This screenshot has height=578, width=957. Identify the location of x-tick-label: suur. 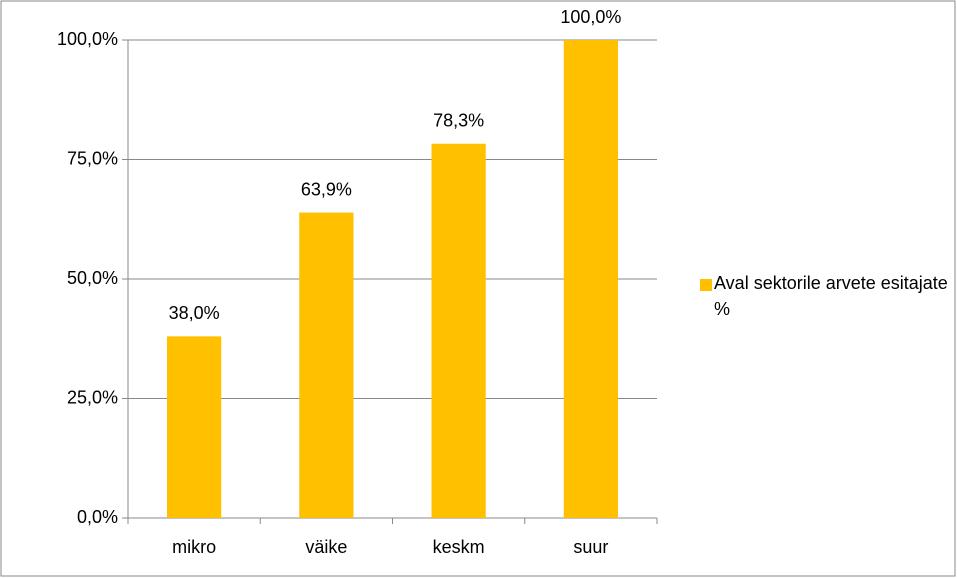
(590, 547).